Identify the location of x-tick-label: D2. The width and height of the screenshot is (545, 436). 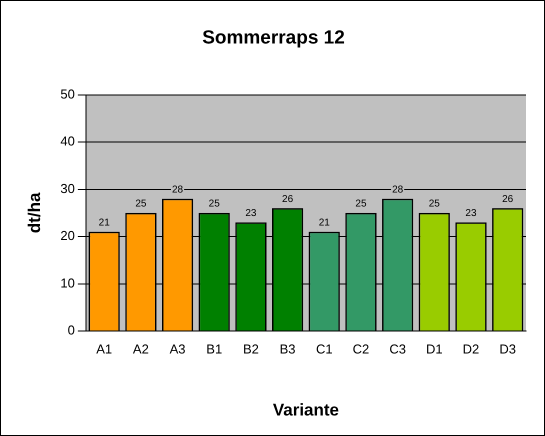
(471, 348).